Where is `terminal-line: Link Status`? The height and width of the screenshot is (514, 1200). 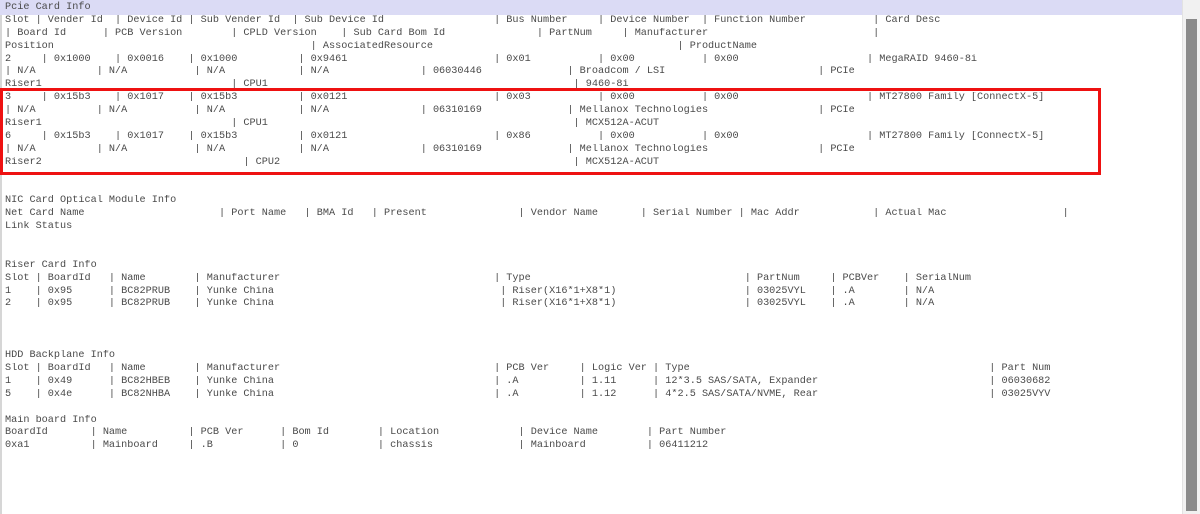
terminal-line: Link Status is located at coordinates (39, 227).